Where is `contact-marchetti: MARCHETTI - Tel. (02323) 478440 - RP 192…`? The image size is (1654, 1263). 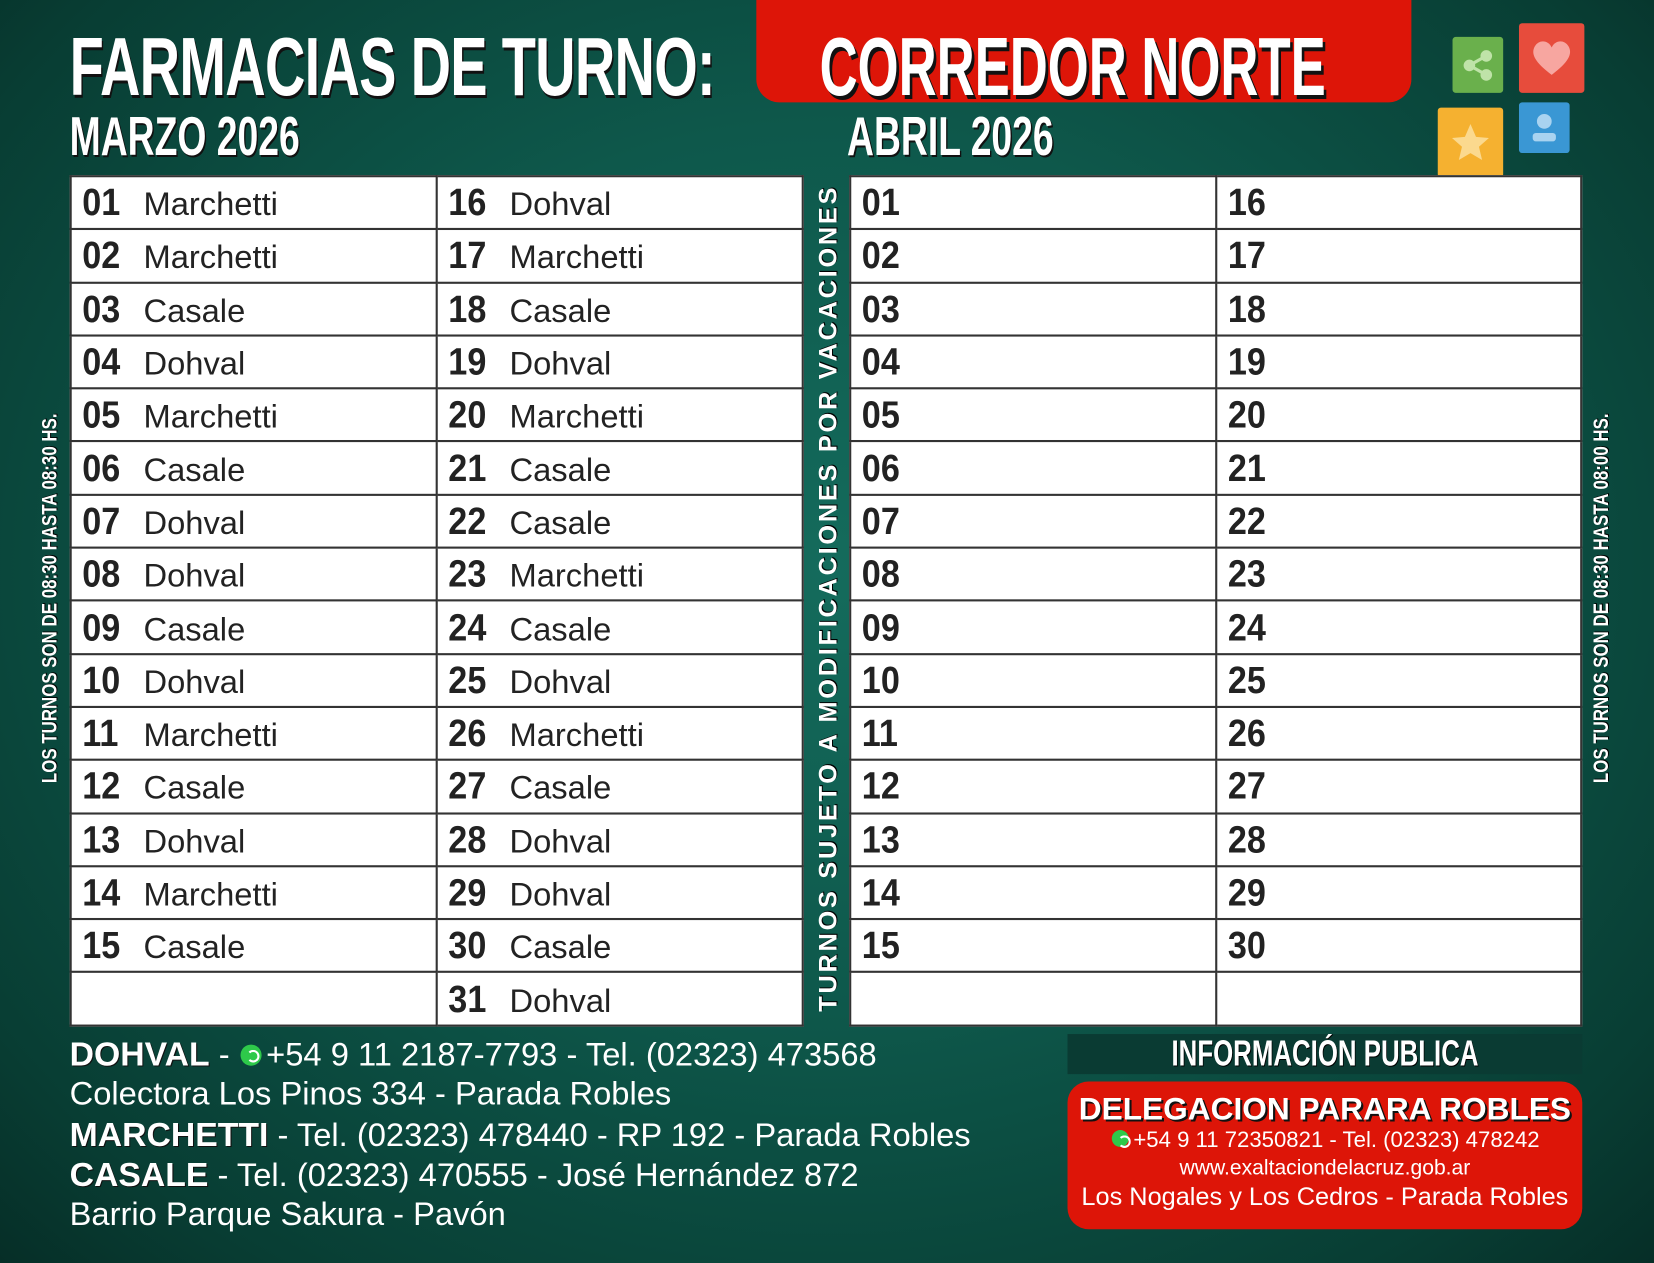
contact-marchetti: MARCHETTI - Tel. (02323) 478440 - RP 192… is located at coordinates (520, 1134).